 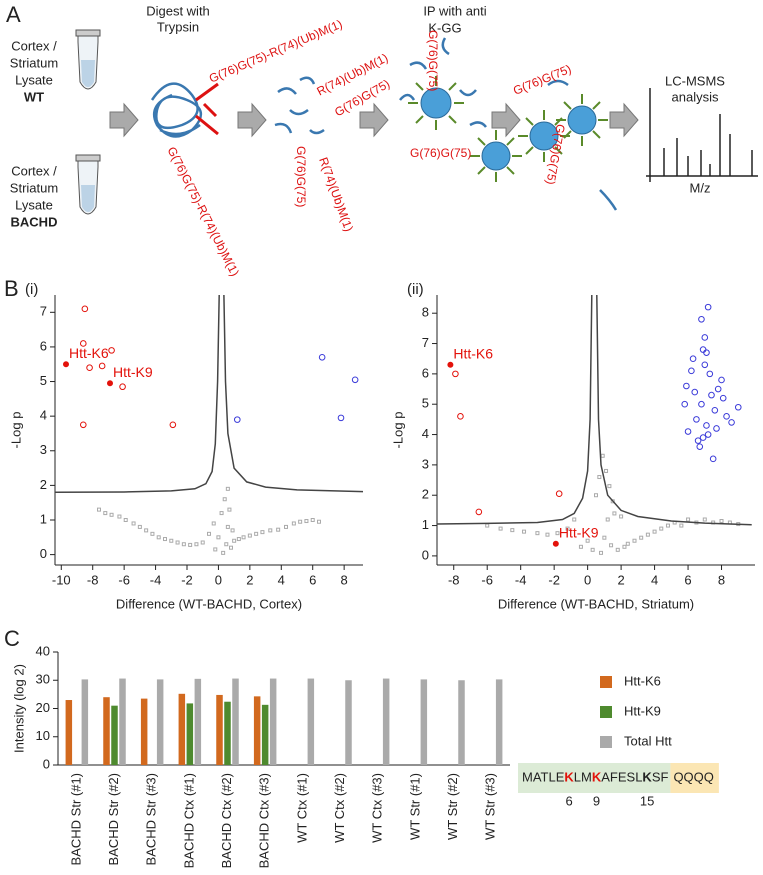 What do you see at coordinates (176, 110) in the screenshot?
I see `protein` at bounding box center [176, 110].